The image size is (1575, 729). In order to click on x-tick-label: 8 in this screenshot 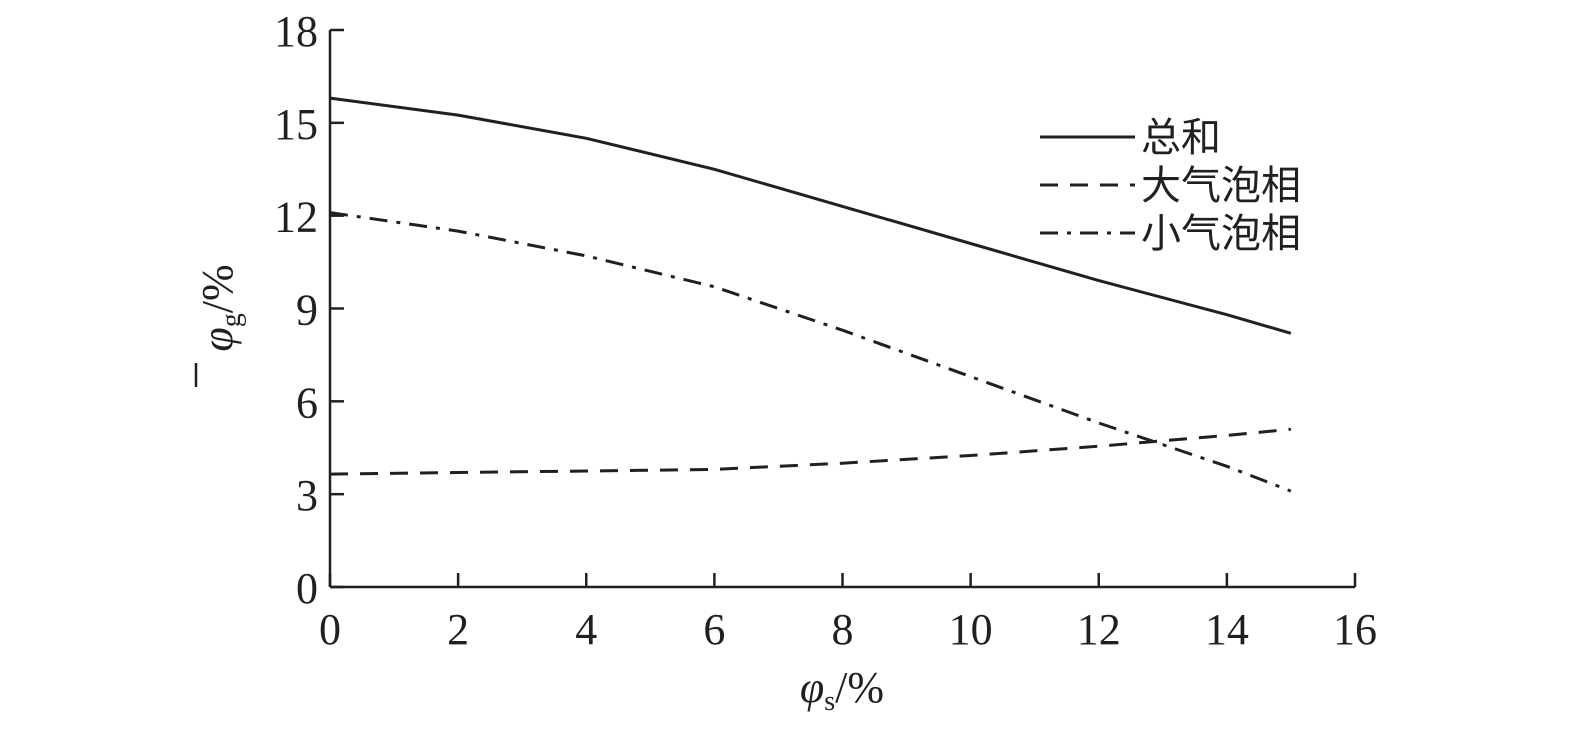, I will do `click(843, 629)`.